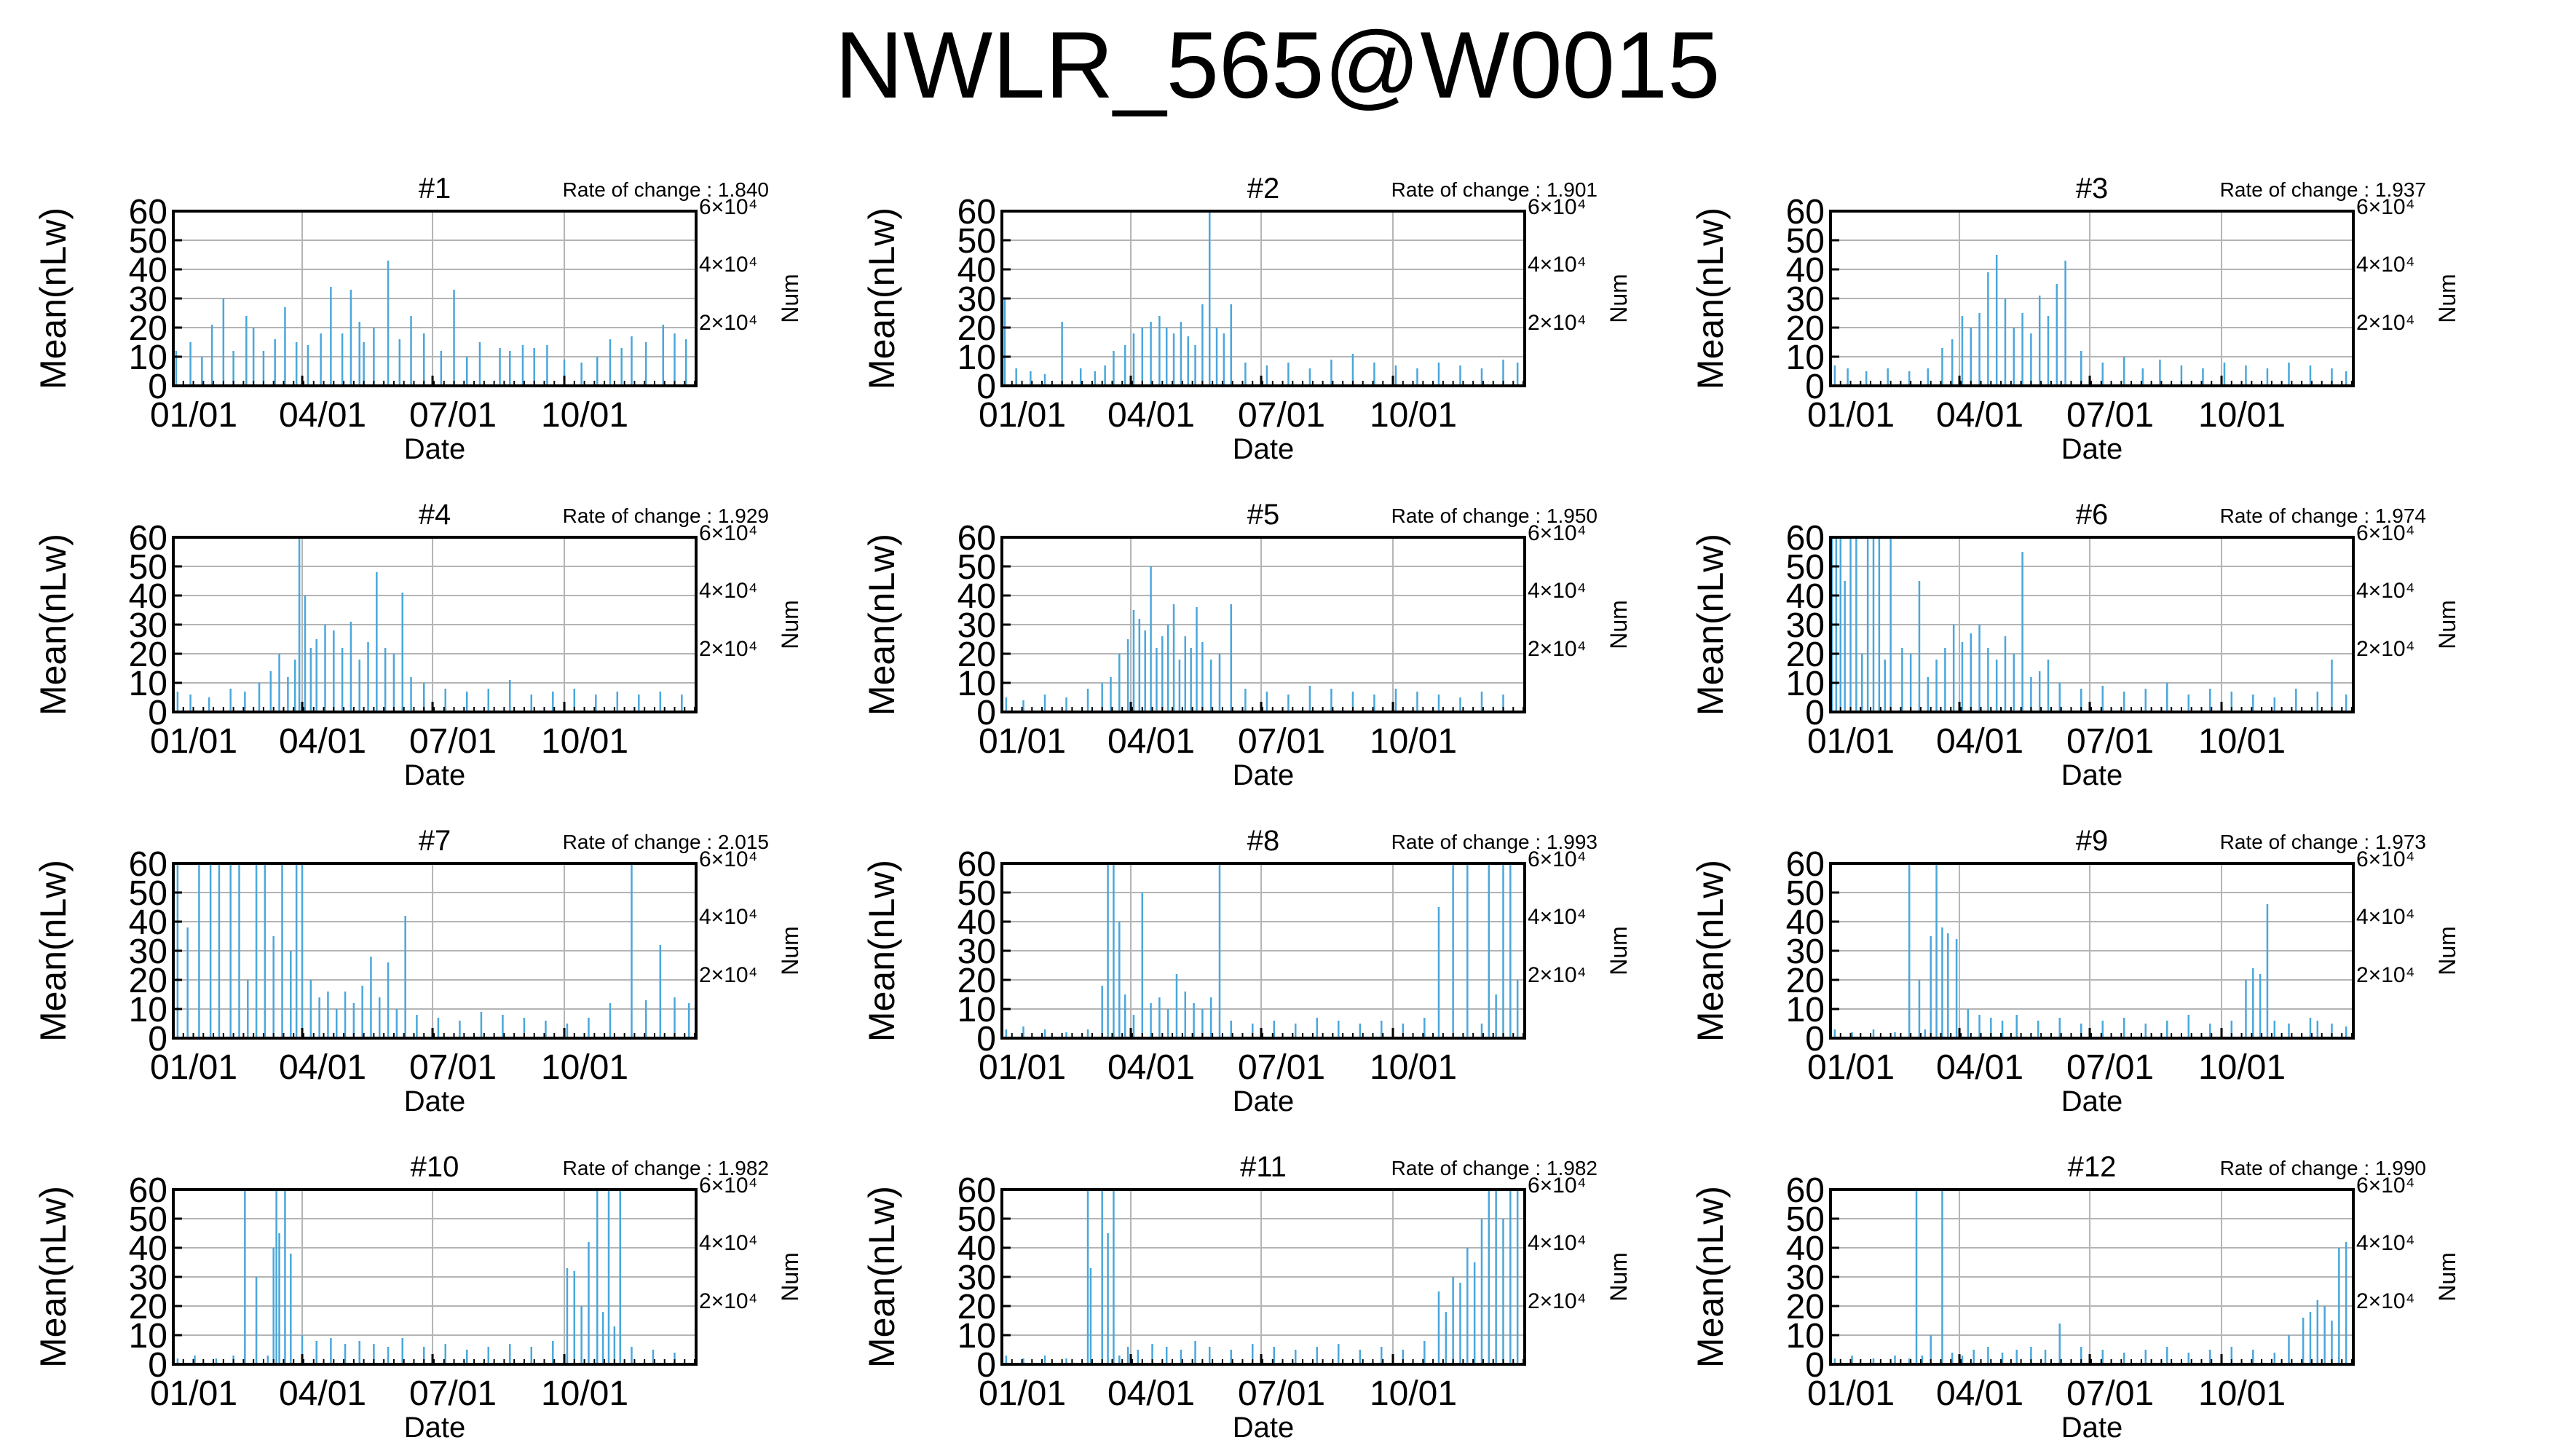 The height and width of the screenshot is (1456, 2555). Describe the element at coordinates (1263, 515) in the screenshot. I see `chart-title: #5` at that location.